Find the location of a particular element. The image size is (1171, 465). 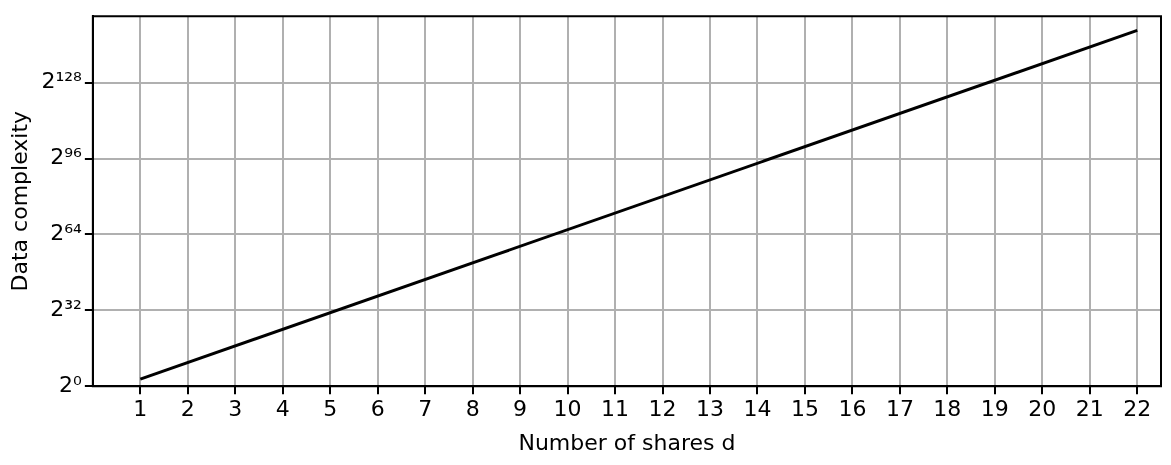

x-tick-label: 14 is located at coordinates (757, 409).